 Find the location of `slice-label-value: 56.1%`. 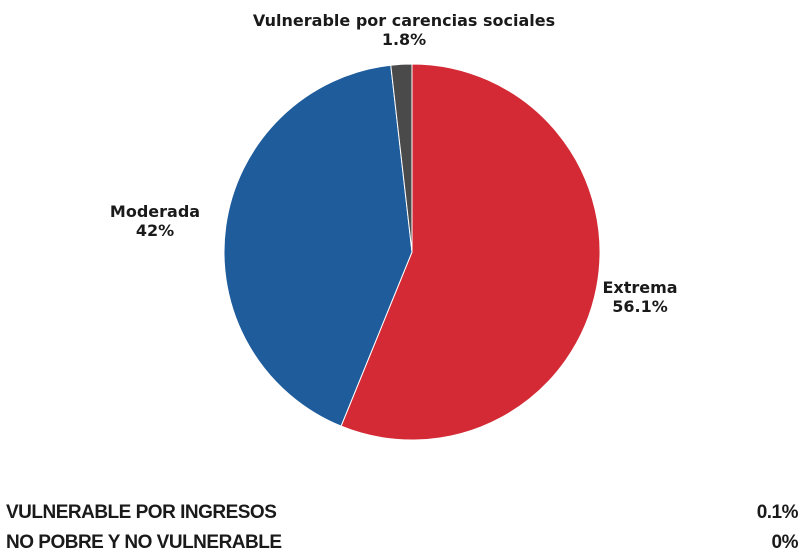

slice-label-value: 56.1% is located at coordinates (640, 306).